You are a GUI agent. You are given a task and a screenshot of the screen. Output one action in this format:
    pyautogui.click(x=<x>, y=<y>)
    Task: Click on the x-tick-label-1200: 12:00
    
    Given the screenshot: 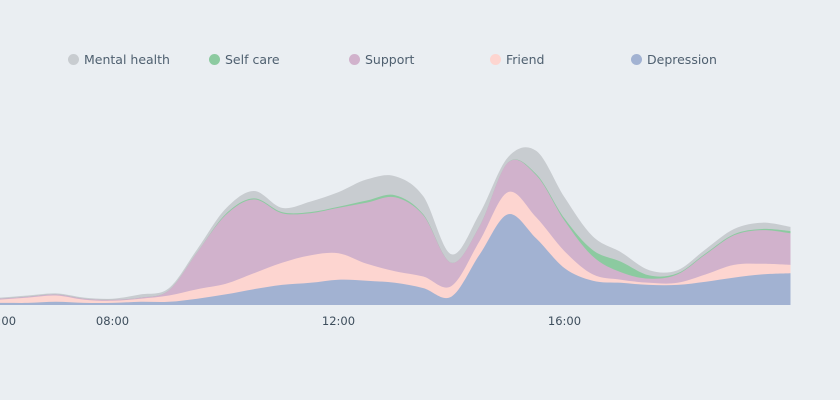 What is the action you would take?
    pyautogui.click(x=338, y=321)
    